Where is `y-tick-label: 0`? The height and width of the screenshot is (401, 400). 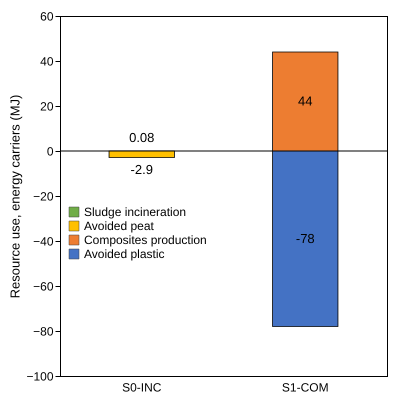 y-tick-label: 0 is located at coordinates (50, 151).